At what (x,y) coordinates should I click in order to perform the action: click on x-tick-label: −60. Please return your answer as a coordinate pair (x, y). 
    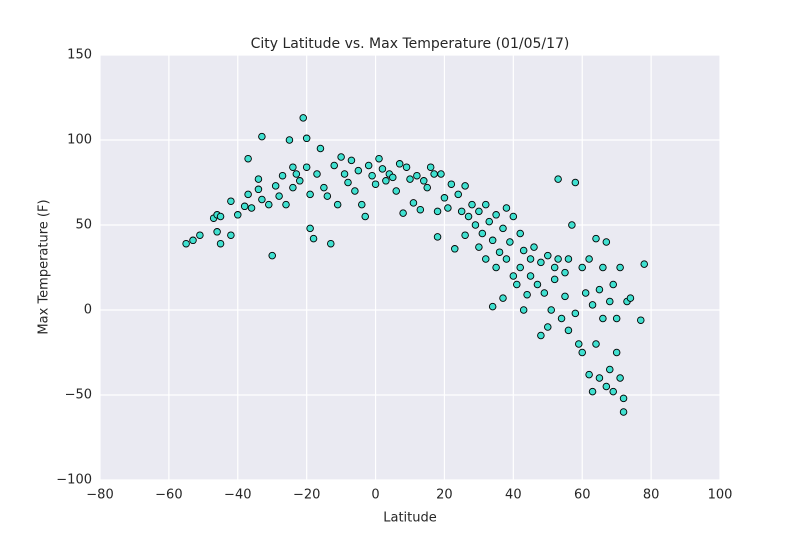
    Looking at the image, I should click on (168, 495).